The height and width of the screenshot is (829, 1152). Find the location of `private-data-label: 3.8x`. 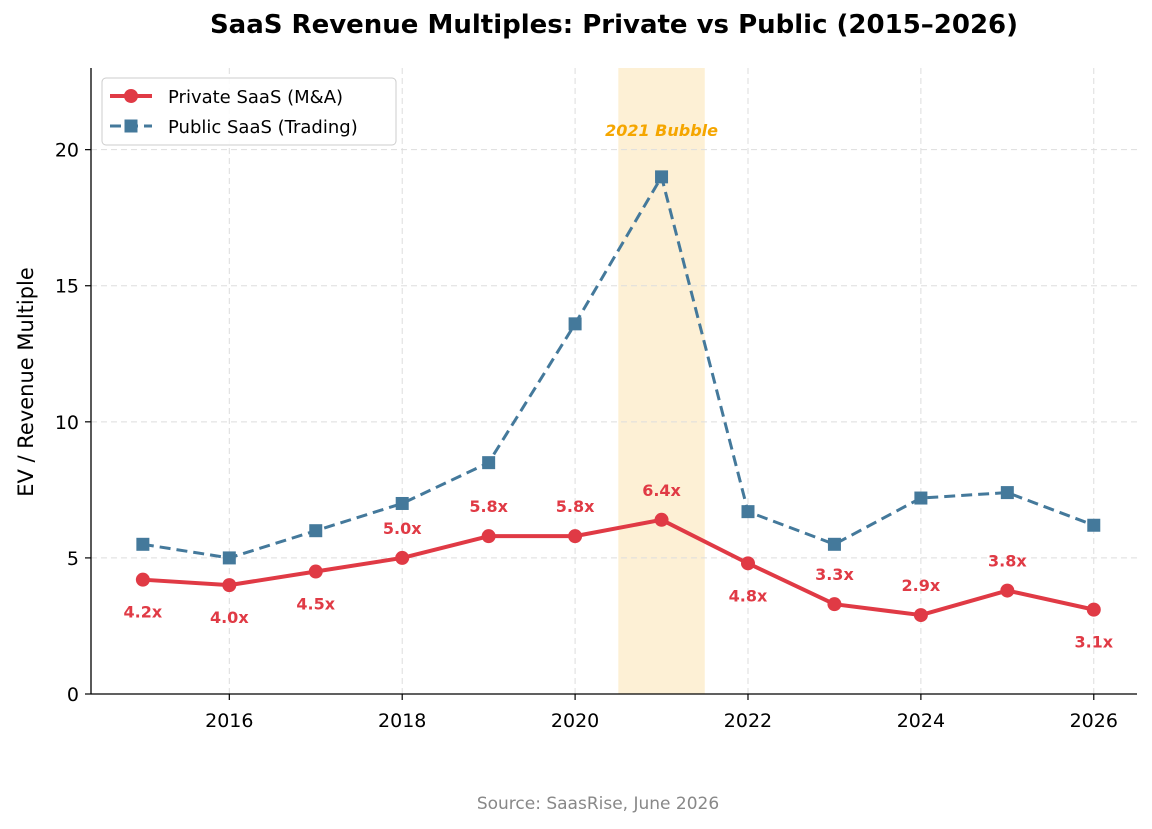

private-data-label: 3.8x is located at coordinates (1007, 561).